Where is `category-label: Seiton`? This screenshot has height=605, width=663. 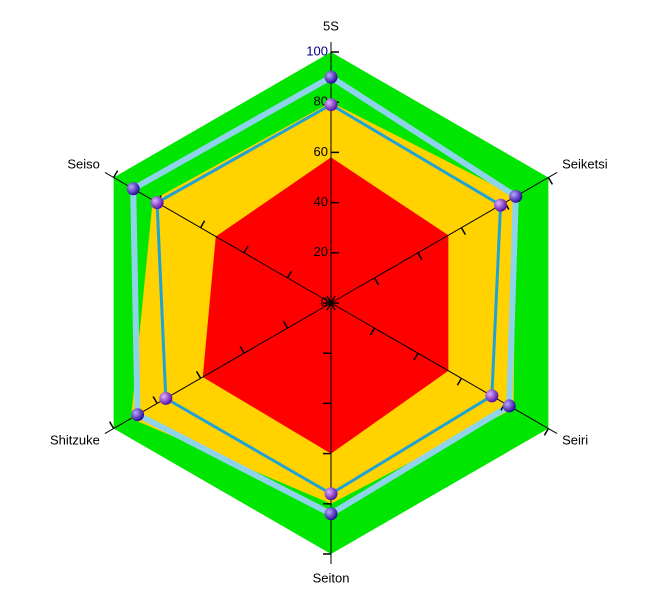 category-label: Seiton is located at coordinates (331, 578).